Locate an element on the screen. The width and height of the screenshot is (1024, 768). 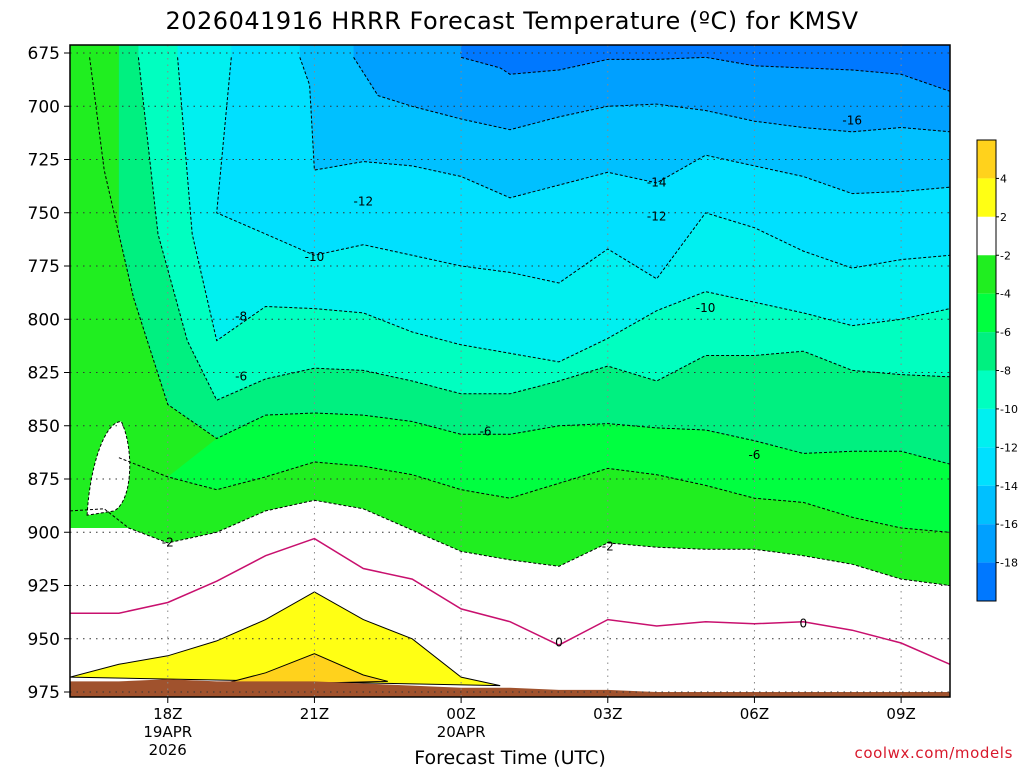
colorbar-label: 4 is located at coordinates (1003, 178).